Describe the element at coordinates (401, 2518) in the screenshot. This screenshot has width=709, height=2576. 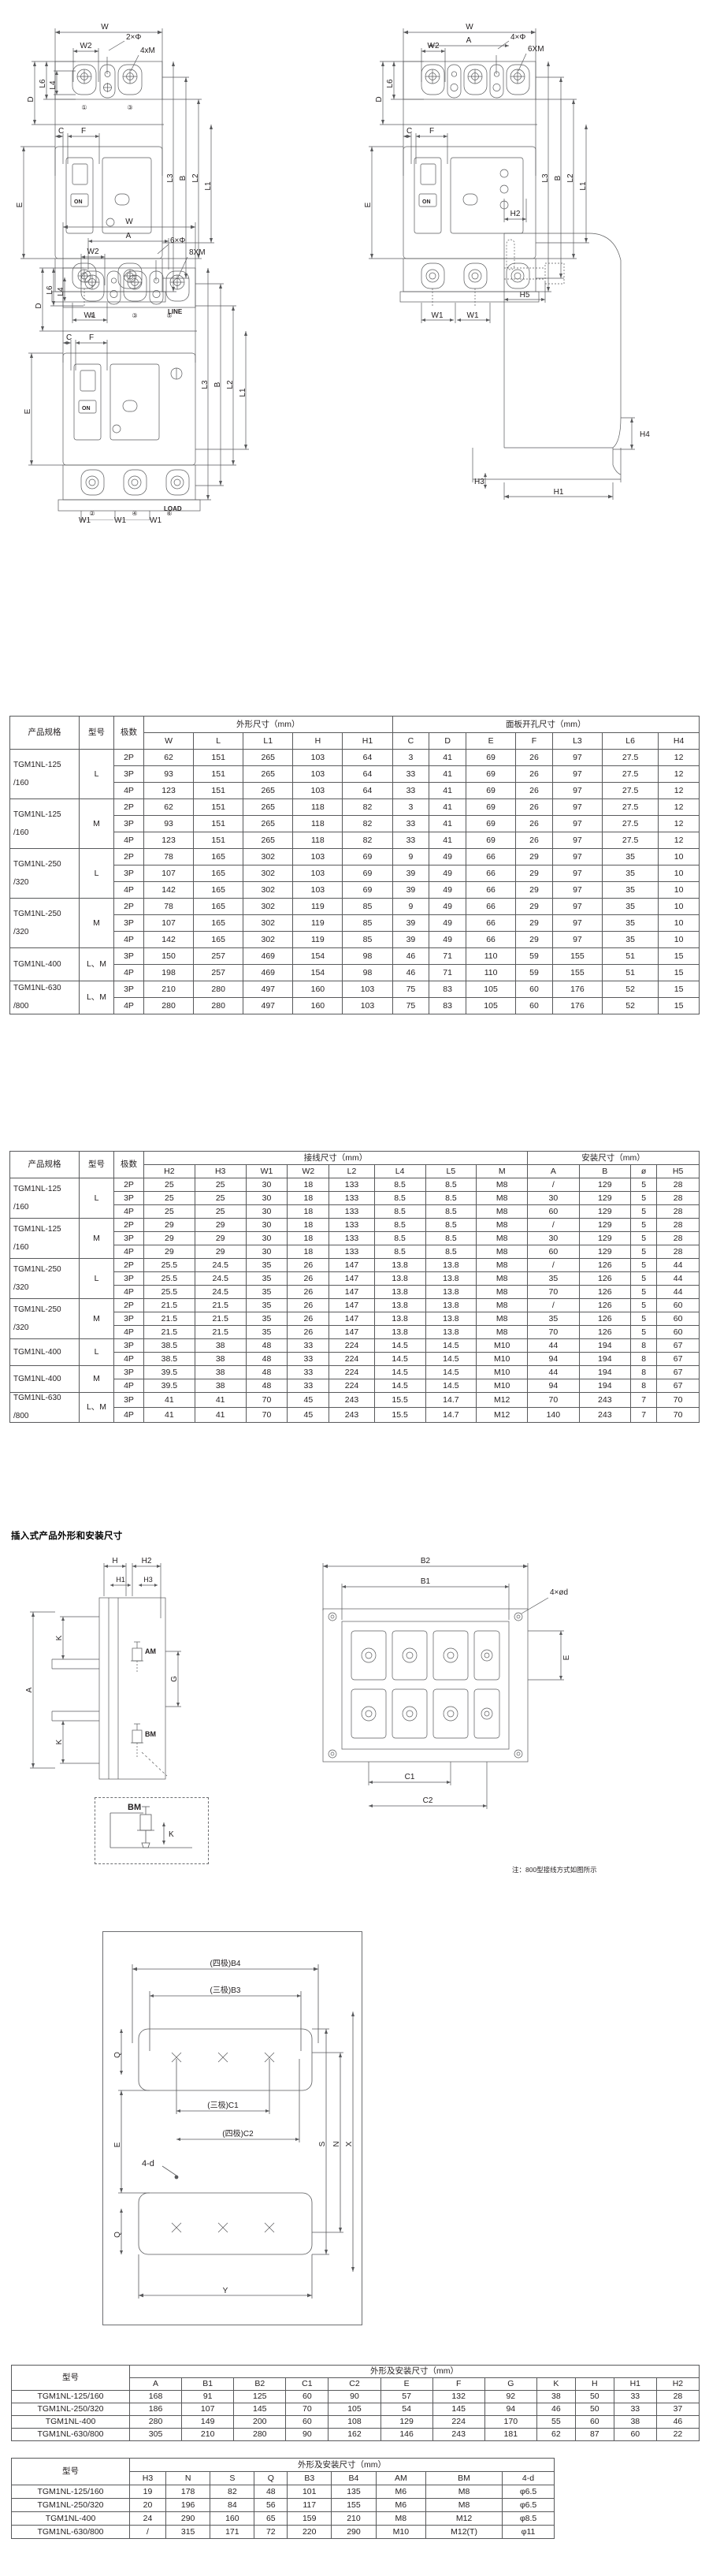
I see `cell-am: M8` at that location.